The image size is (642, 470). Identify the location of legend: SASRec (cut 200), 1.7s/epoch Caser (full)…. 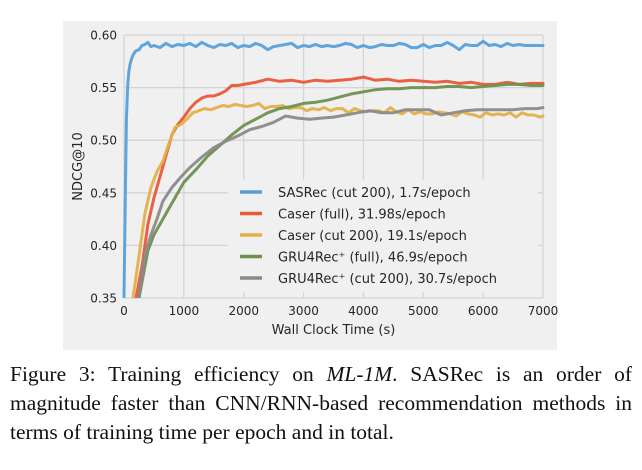
(383, 236).